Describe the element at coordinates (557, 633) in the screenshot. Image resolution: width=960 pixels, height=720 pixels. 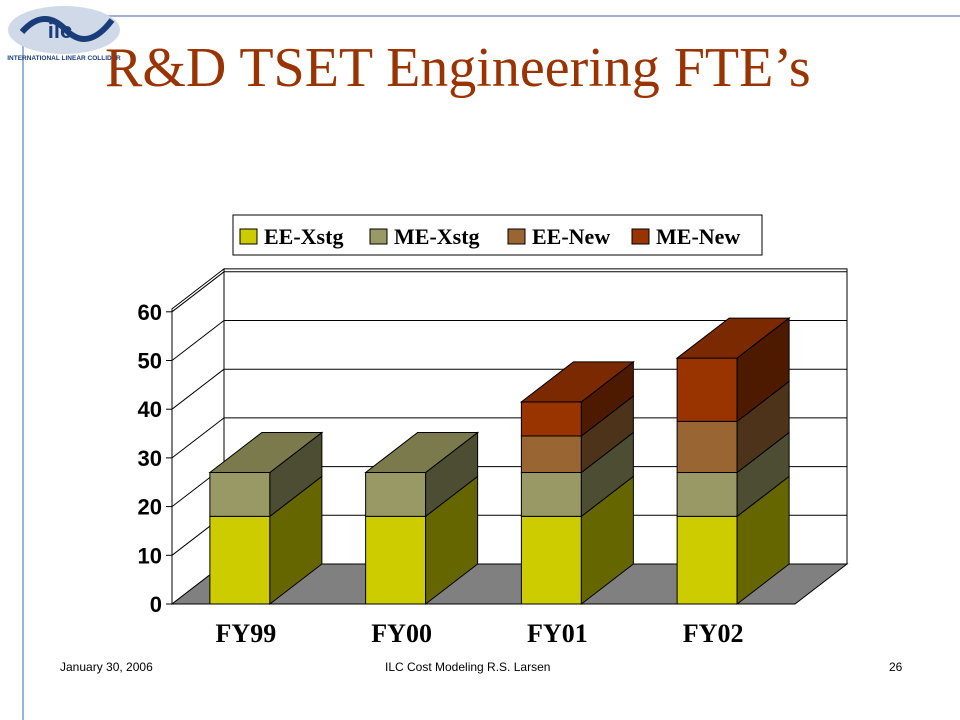
I see `x-tick-label: FY01` at that location.